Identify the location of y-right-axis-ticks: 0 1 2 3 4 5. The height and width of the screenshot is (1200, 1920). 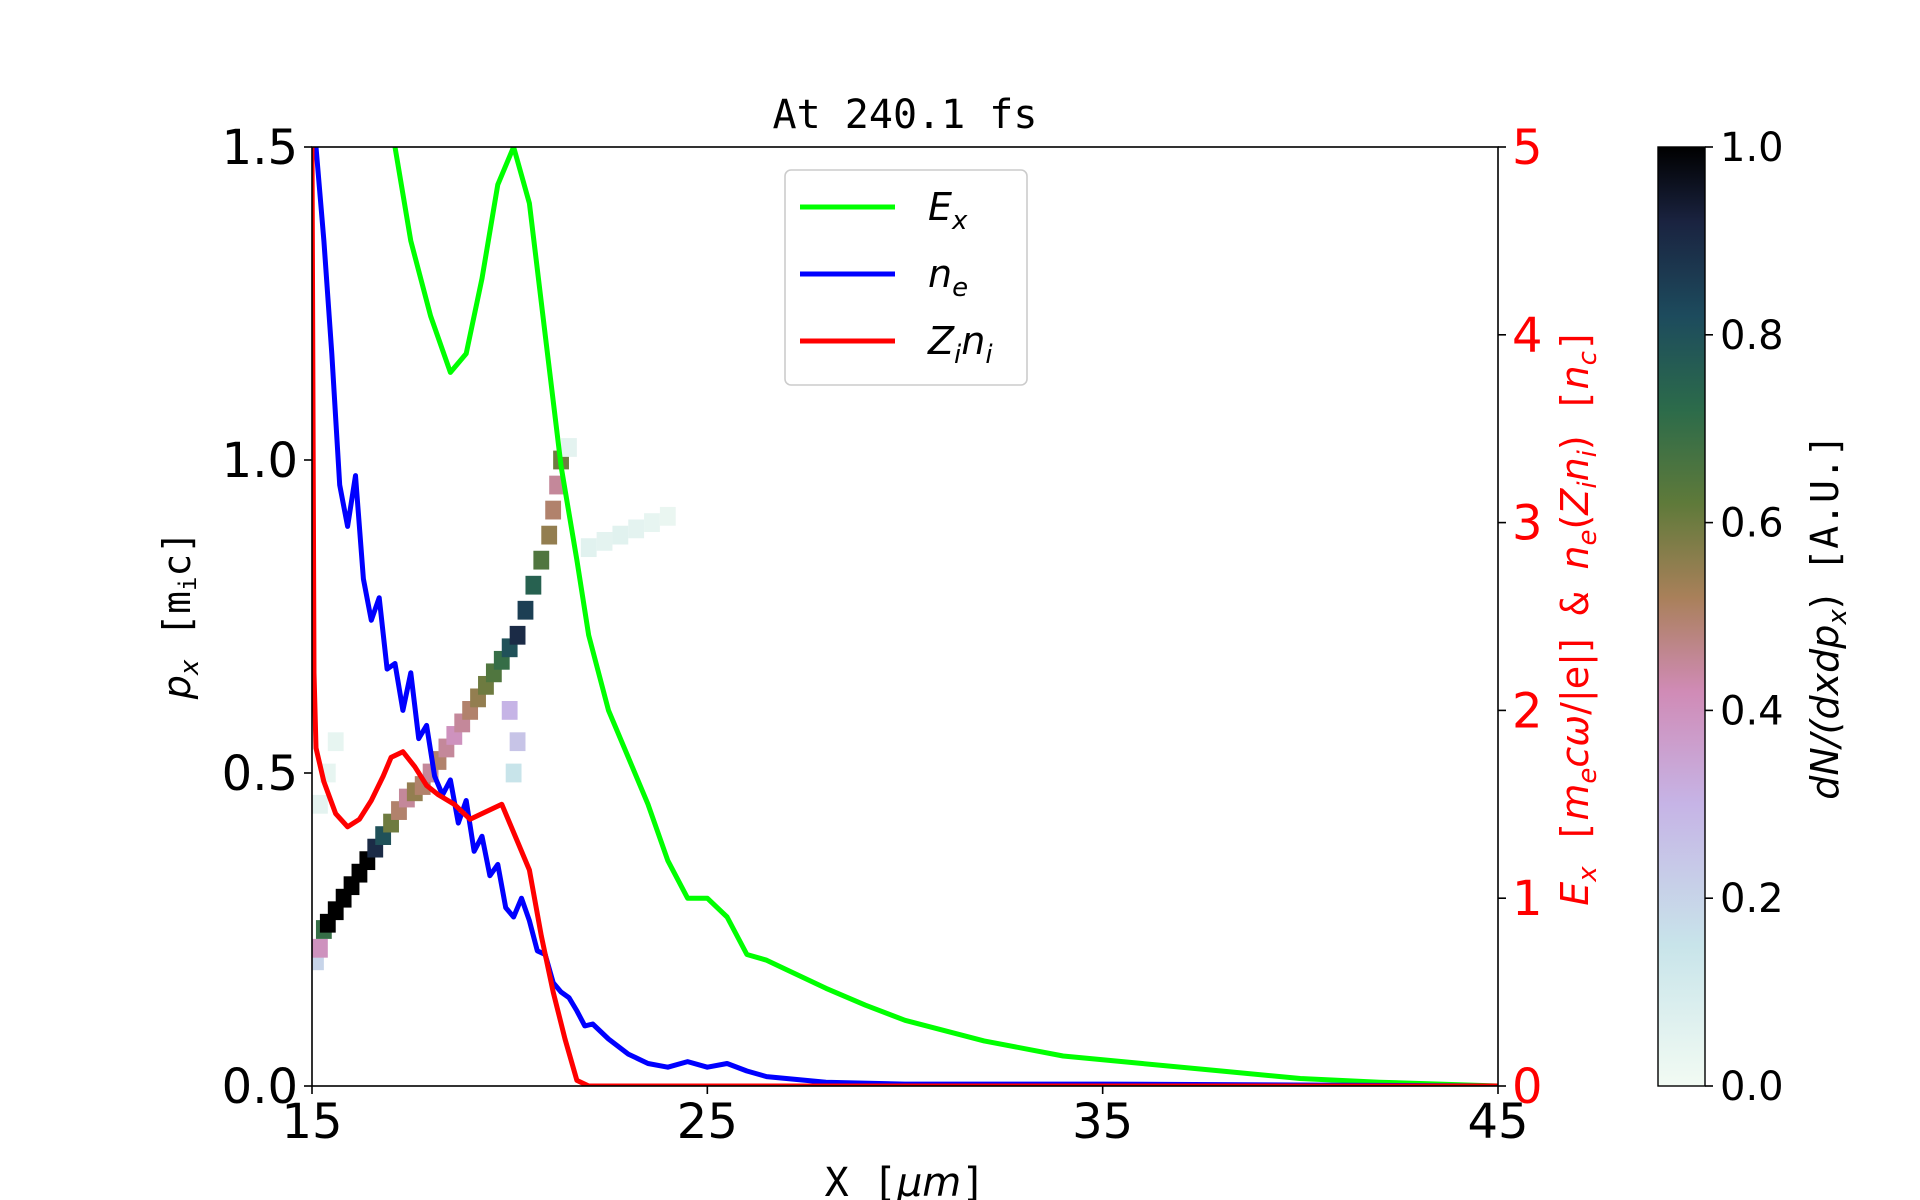
(1520, 617).